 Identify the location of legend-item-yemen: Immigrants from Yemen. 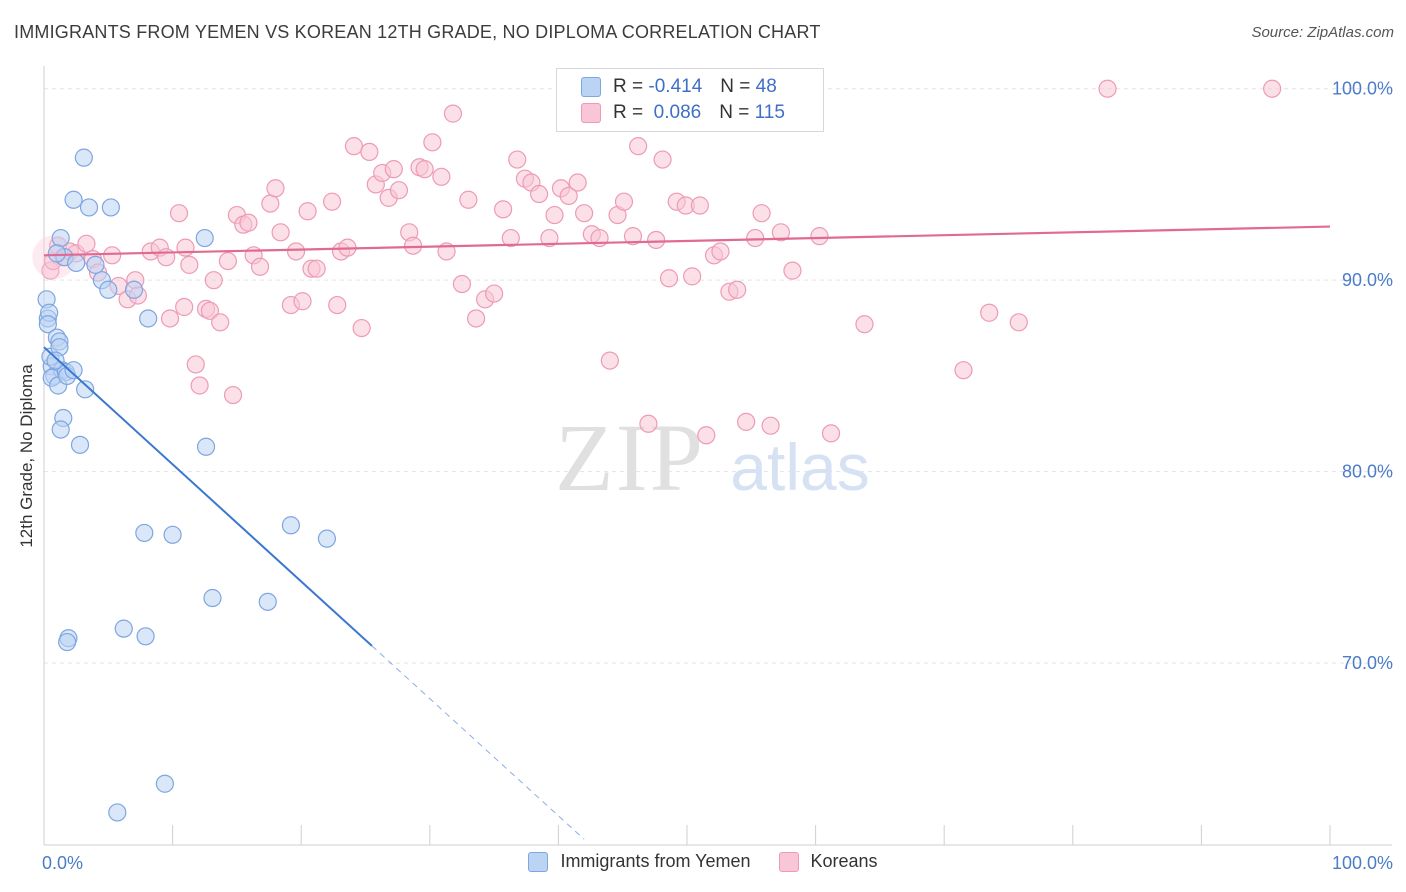
(639, 861).